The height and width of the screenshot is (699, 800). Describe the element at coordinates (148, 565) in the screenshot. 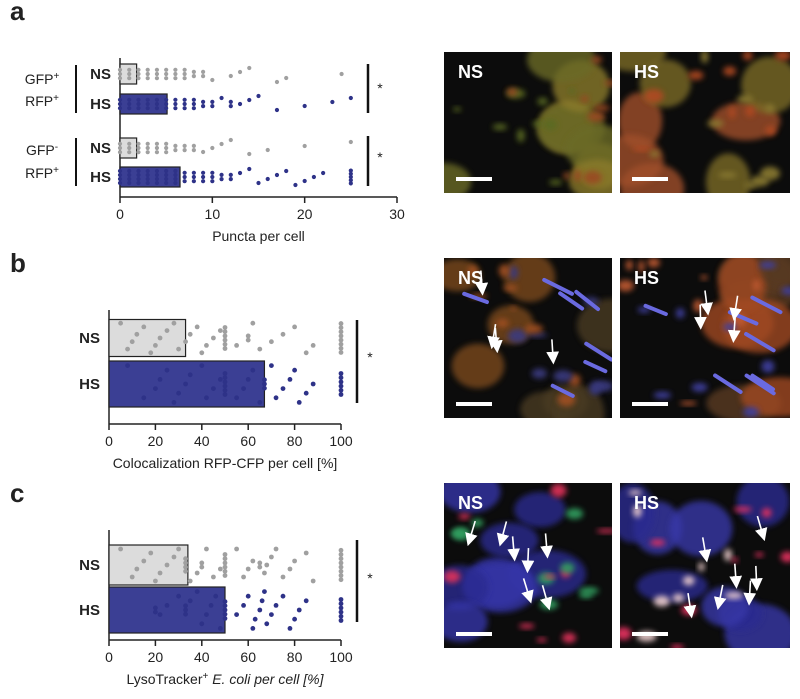

I see `bar` at that location.